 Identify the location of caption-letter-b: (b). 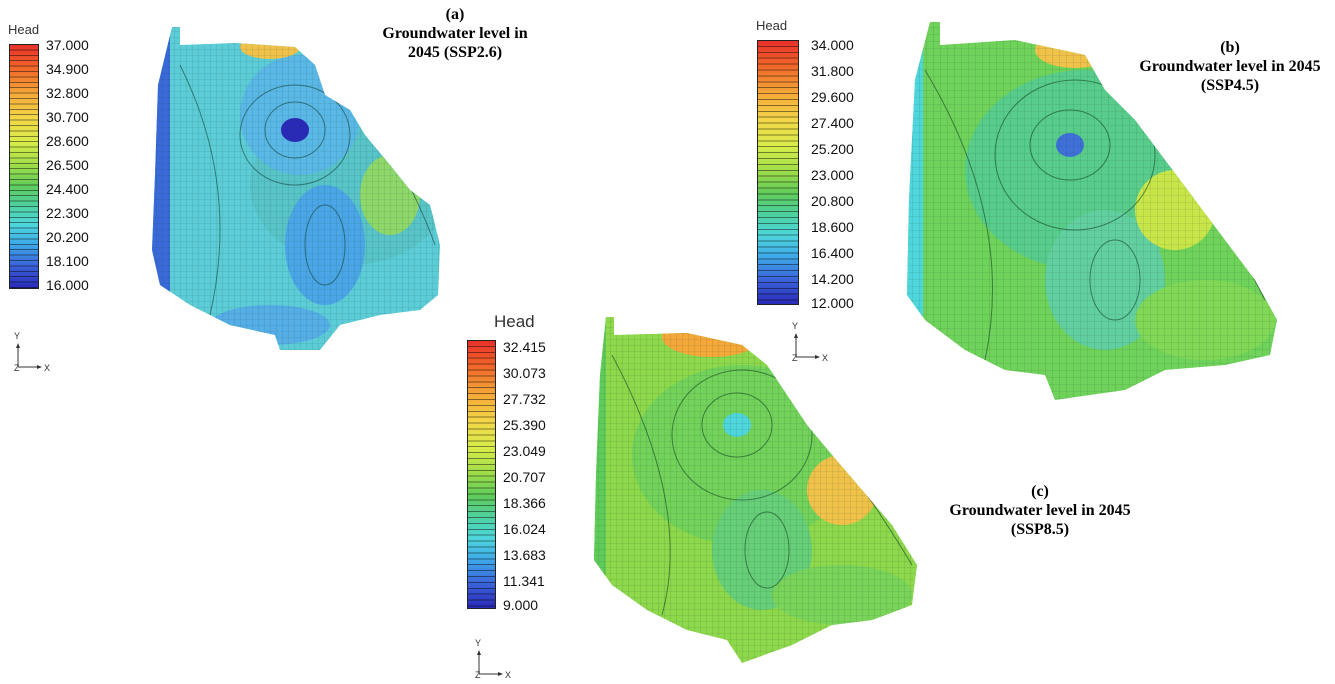
(1230, 47).